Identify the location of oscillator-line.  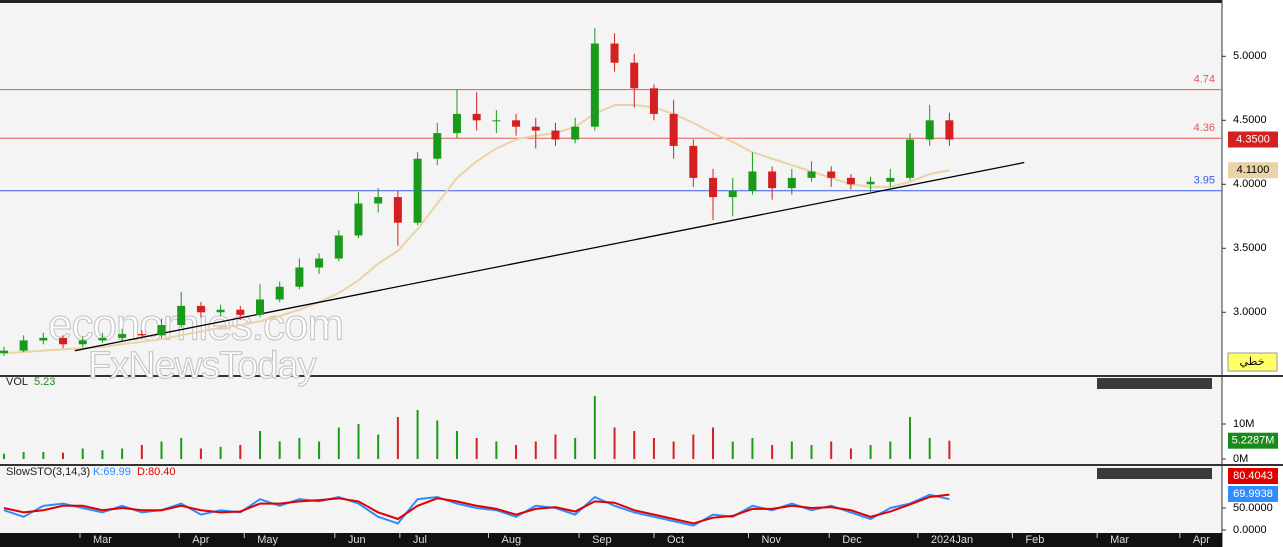
(476, 509).